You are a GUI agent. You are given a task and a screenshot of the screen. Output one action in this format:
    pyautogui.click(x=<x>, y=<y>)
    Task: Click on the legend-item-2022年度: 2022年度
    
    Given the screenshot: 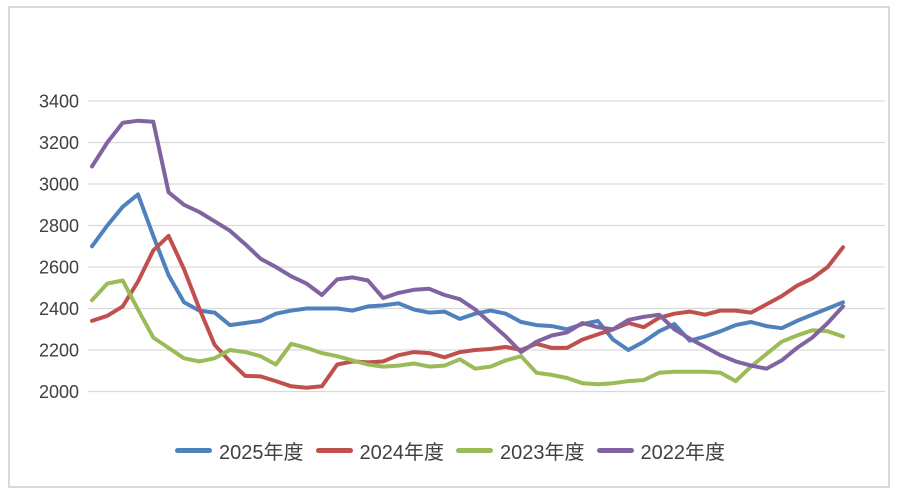 What is the action you would take?
    pyautogui.click(x=661, y=450)
    